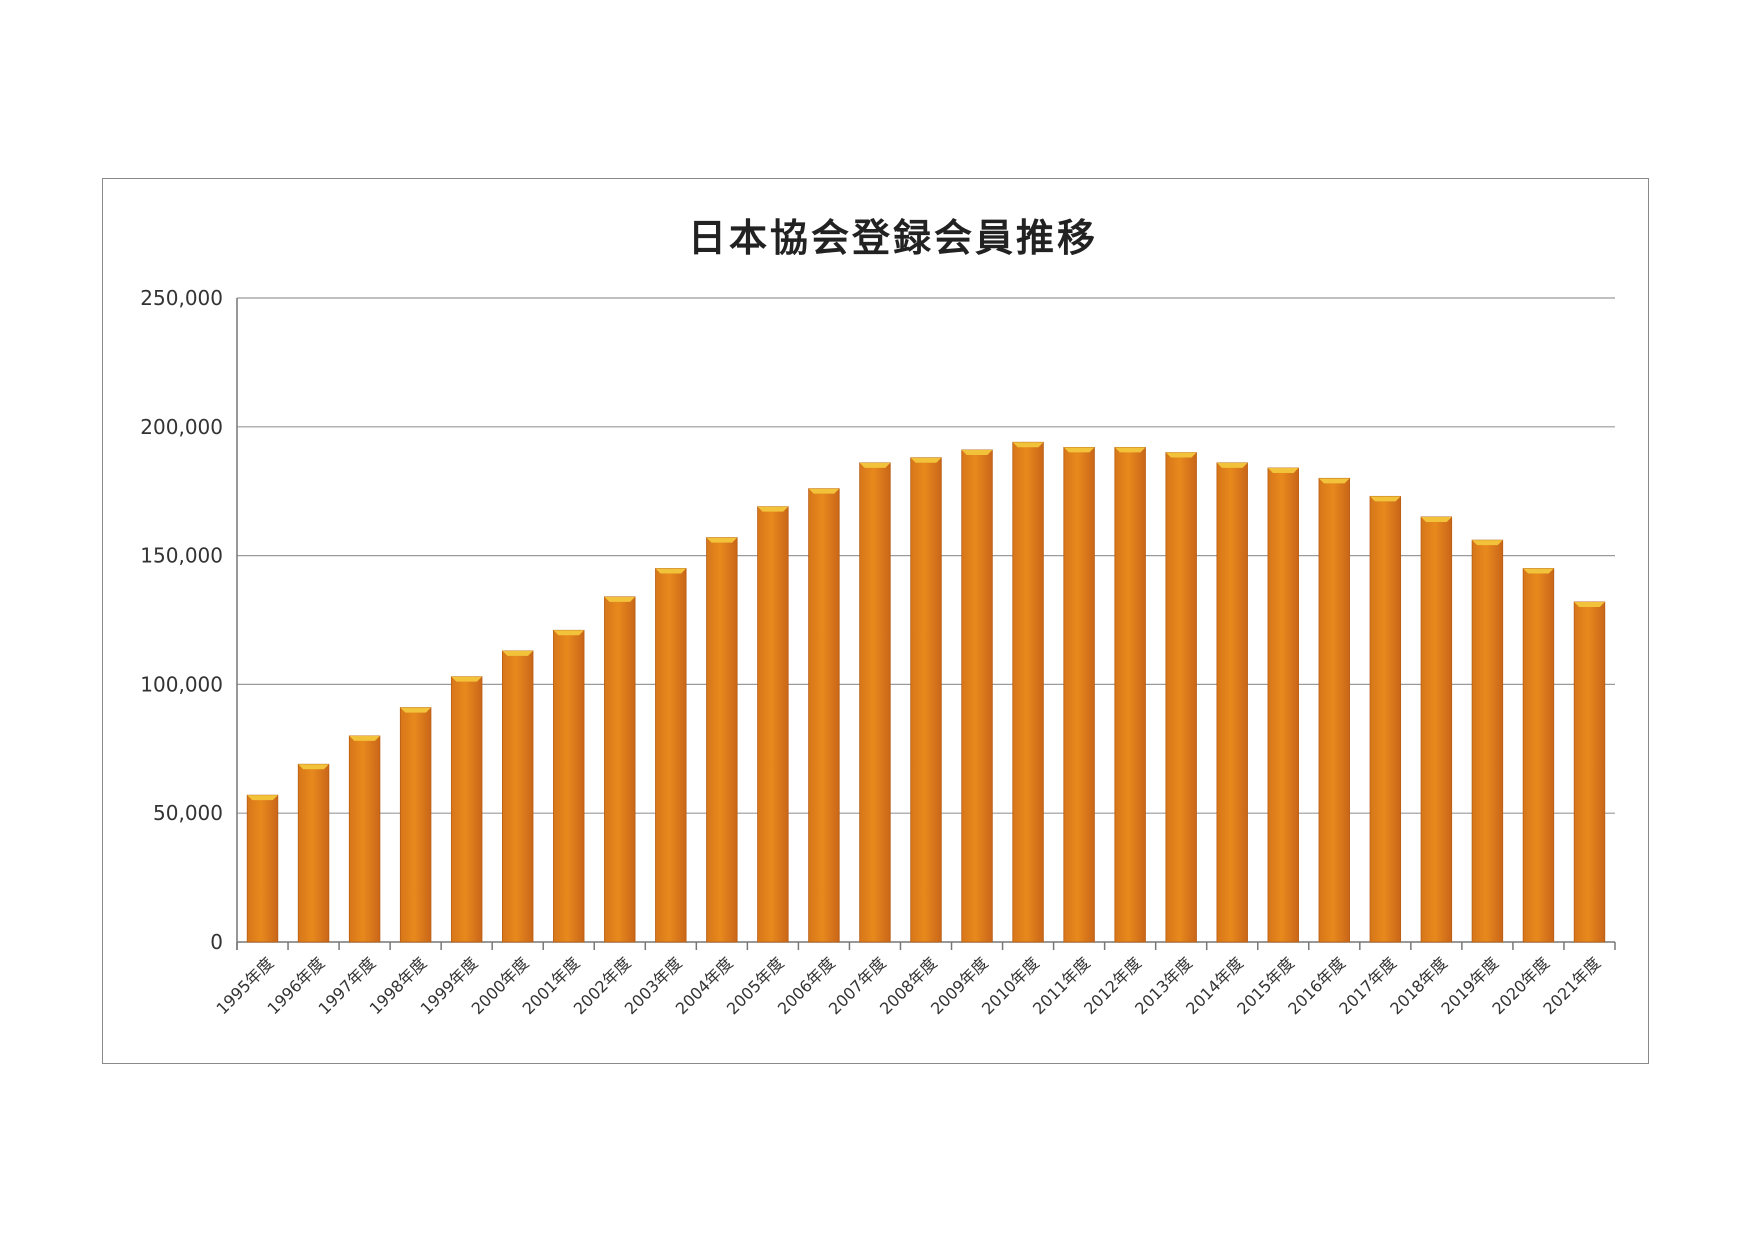  What do you see at coordinates (181, 556) in the screenshot?
I see `y-tick-label: 150,000` at bounding box center [181, 556].